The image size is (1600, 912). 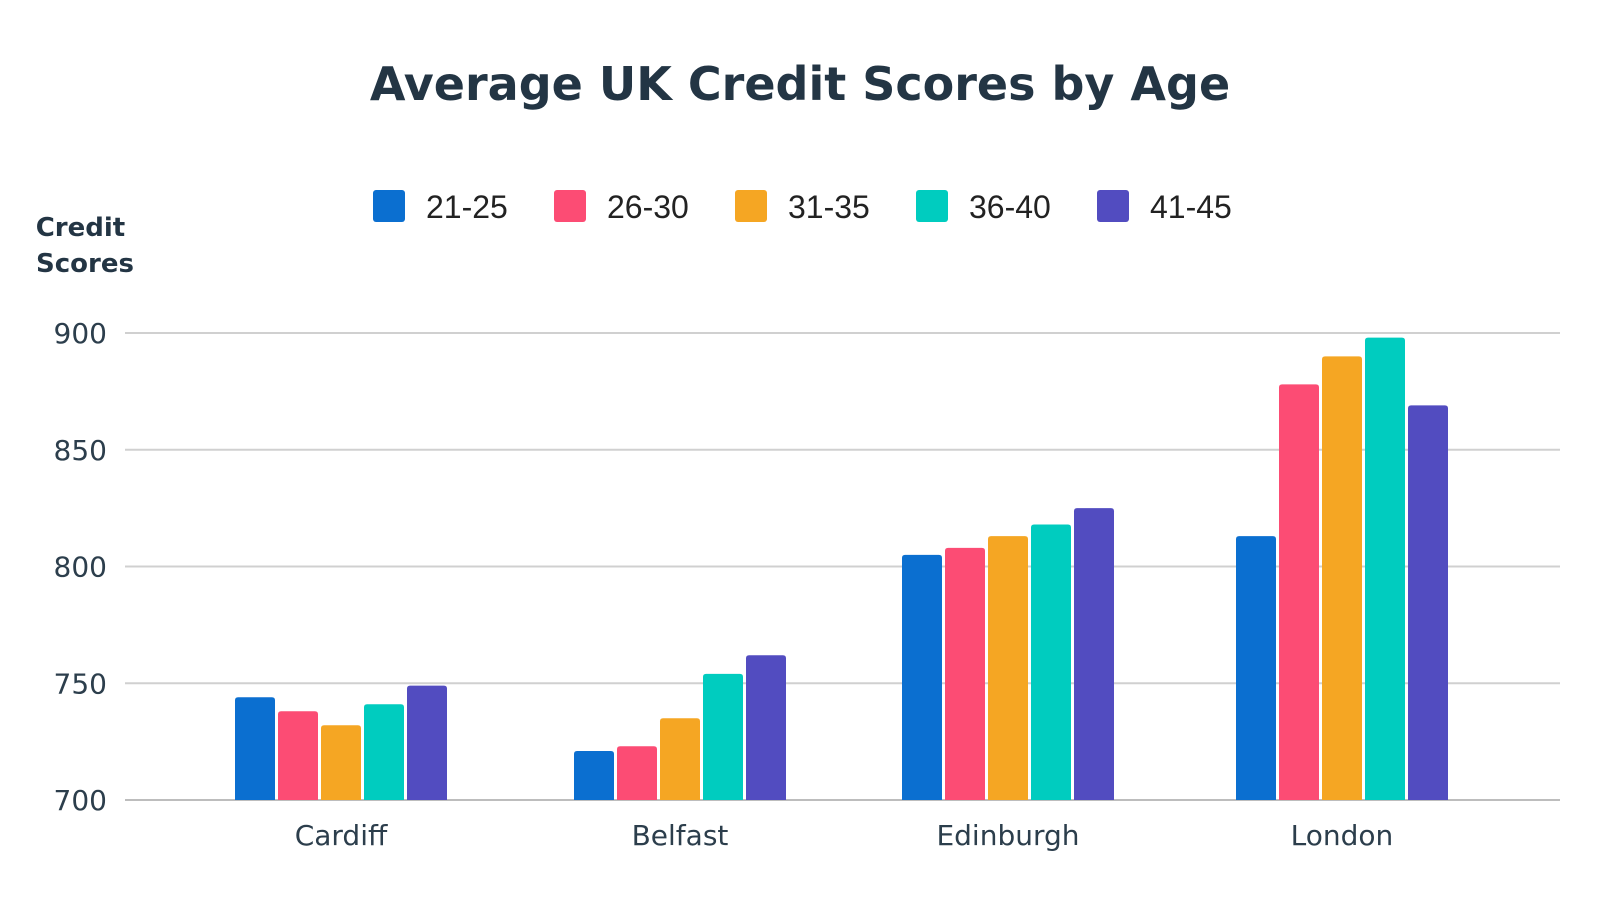 I want to click on legend-label: 26-30, so click(x=648, y=207).